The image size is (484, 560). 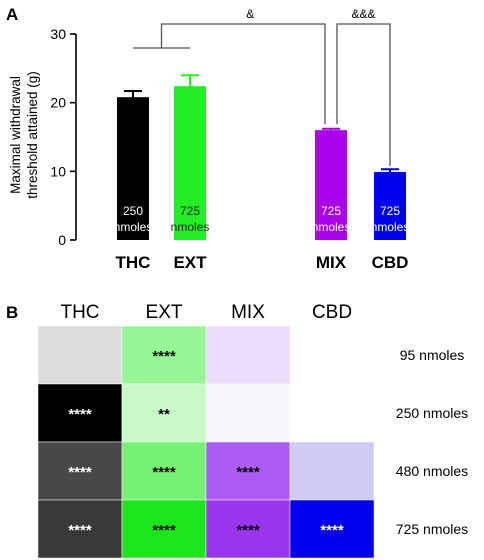 What do you see at coordinates (58, 34) in the screenshot?
I see `y-tick-label: 30` at bounding box center [58, 34].